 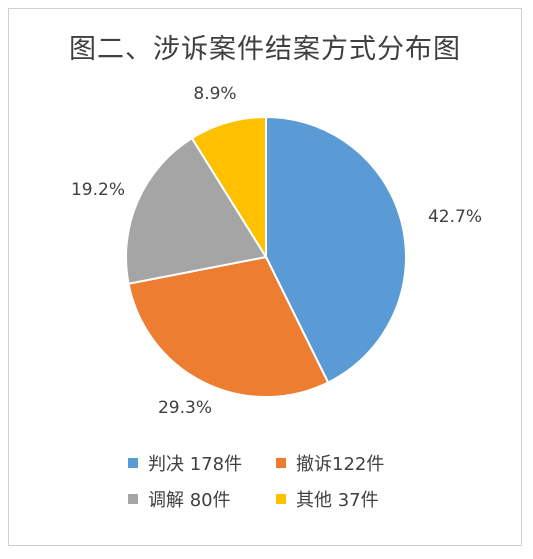 I want to click on legend-item-withdrawal: 撤诉122件, so click(x=330, y=463).